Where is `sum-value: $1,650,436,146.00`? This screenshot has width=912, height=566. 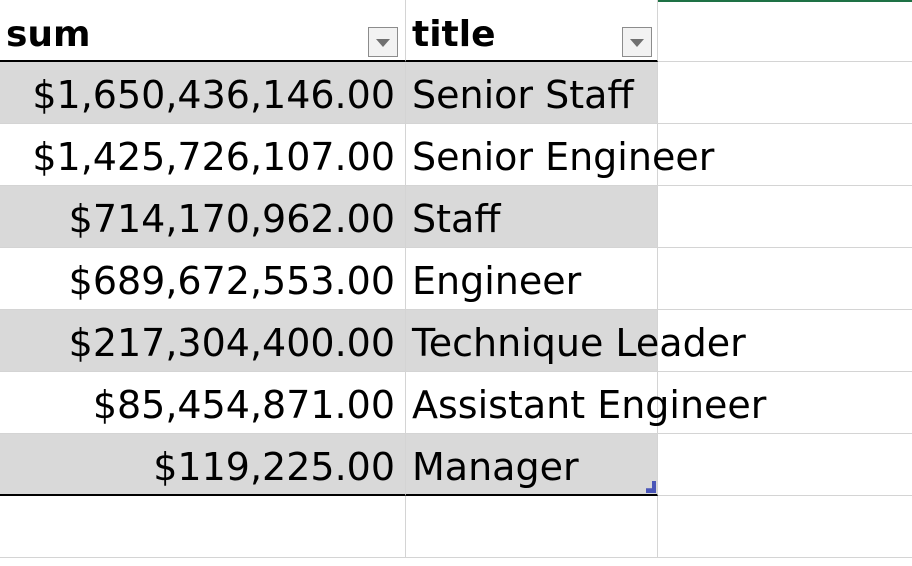
sum-value: $1,650,436,146.00 is located at coordinates (213, 95).